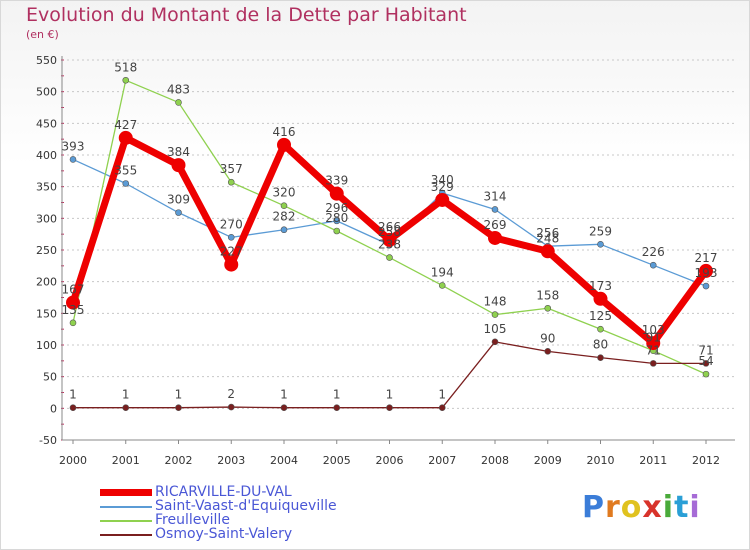 The width and height of the screenshot is (750, 550). I want to click on y-tick-label: 0, so click(53, 408).